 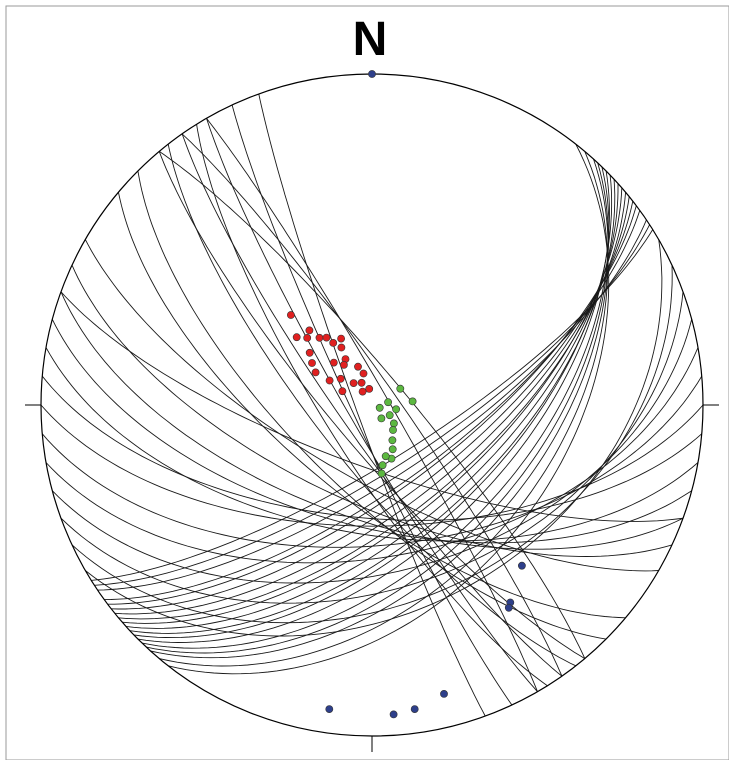 I want to click on north-label: N, so click(x=370, y=39).